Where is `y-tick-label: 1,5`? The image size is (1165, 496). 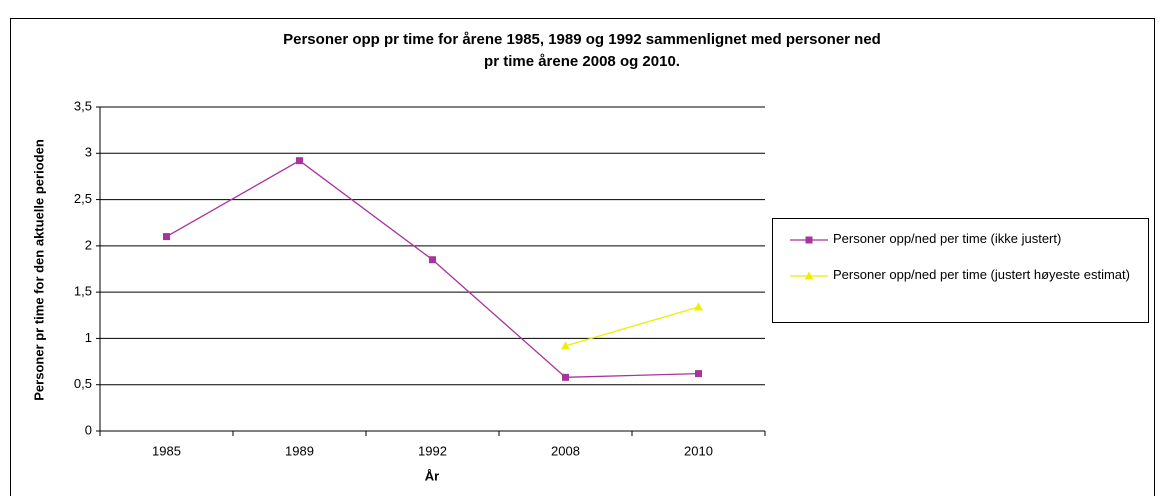 y-tick-label: 1,5 is located at coordinates (83, 291).